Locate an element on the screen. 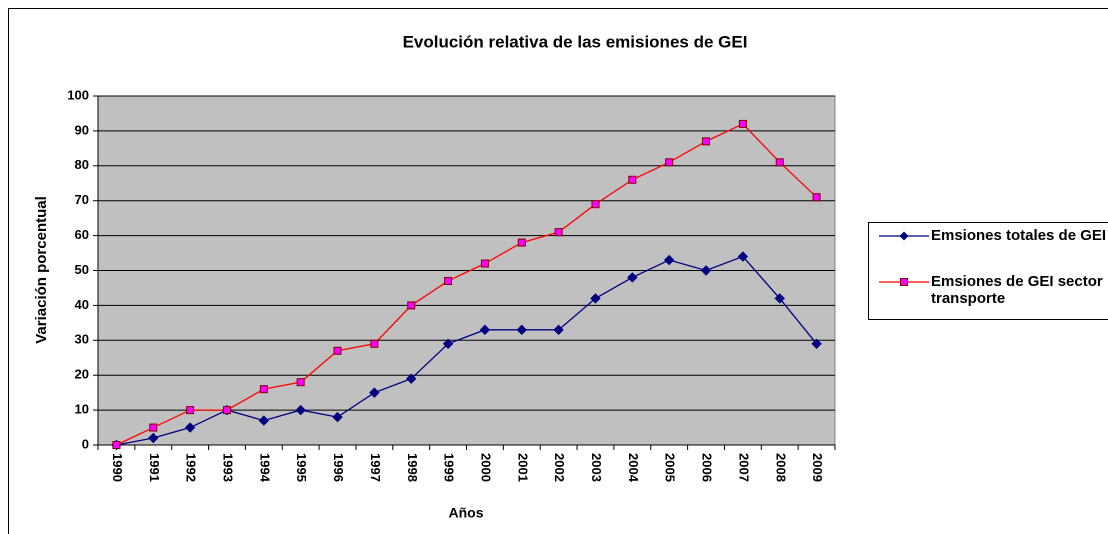  y-tick-label: 90 is located at coordinates (82, 129).